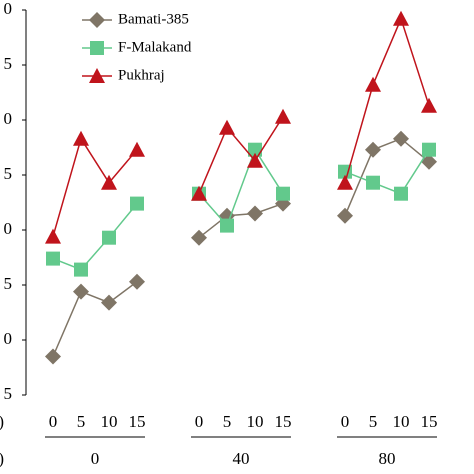 The height and width of the screenshot is (474, 474). I want to click on group-label: 0, so click(95, 458).